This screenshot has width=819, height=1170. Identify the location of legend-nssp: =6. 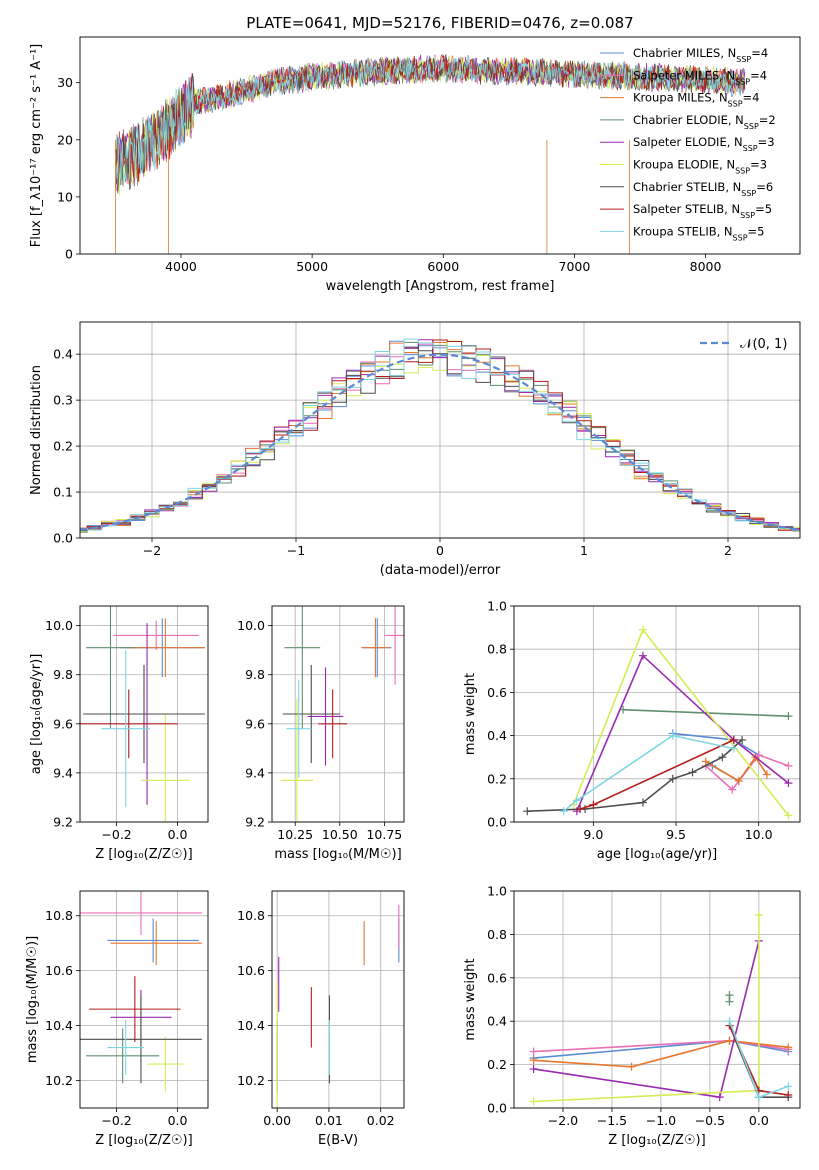
(764, 187).